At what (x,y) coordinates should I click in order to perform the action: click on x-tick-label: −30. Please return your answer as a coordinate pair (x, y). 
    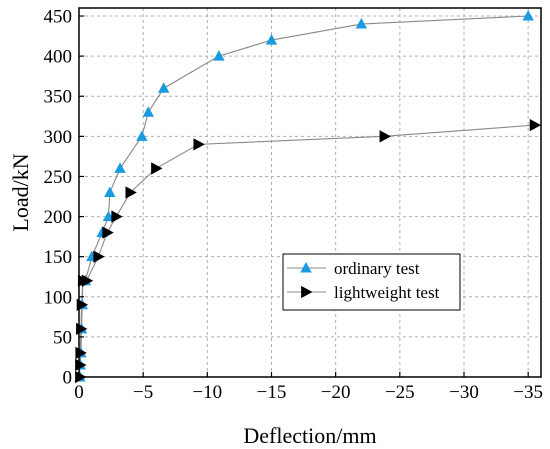
    Looking at the image, I should click on (464, 392).